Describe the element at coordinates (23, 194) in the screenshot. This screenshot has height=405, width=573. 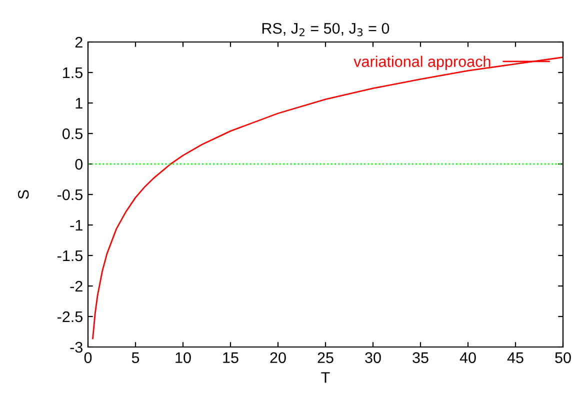
I see `y-axis-title: S` at that location.